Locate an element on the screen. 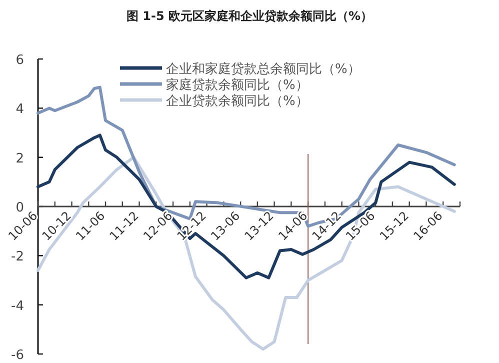 This screenshot has width=499, height=363. y-tick-label: 6 is located at coordinates (20, 60).